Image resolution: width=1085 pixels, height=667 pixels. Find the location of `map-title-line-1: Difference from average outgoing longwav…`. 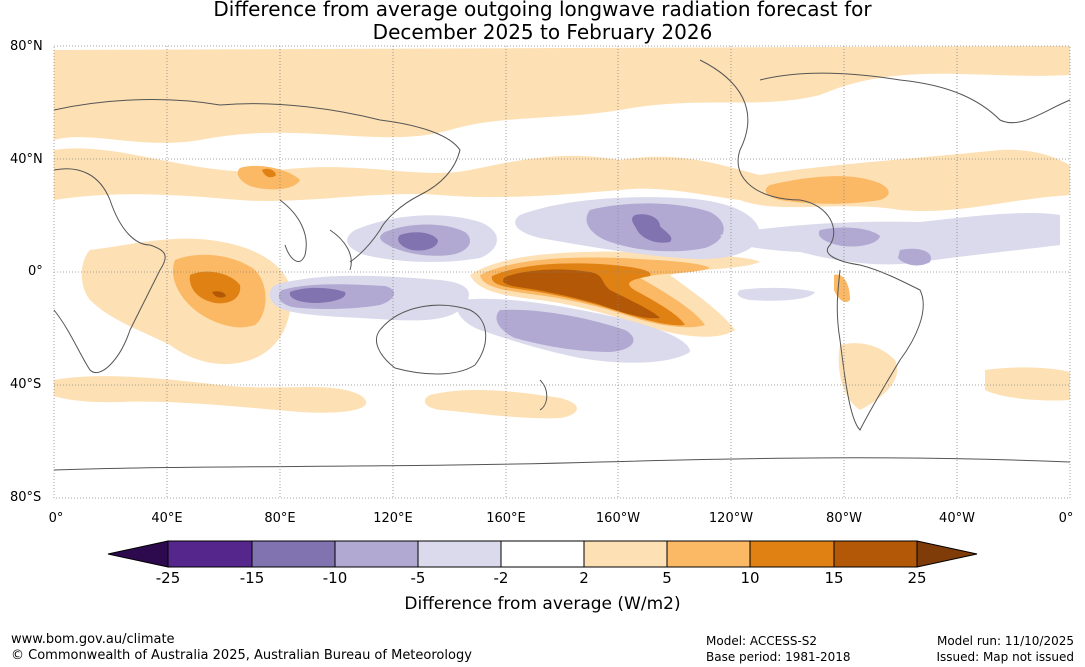

map-title-line-1: Difference from average outgoing longwav… is located at coordinates (542, 10).